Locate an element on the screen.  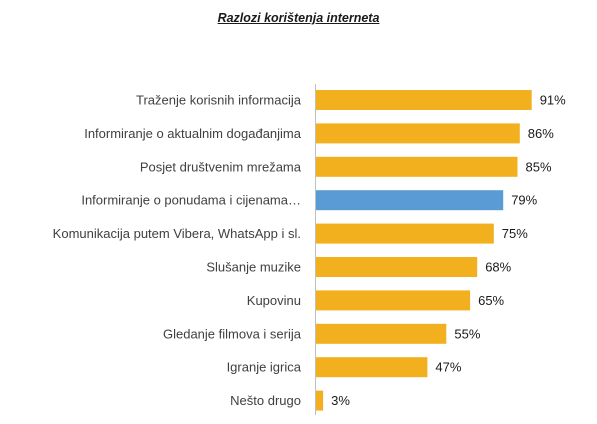
category-label: Igranje igrica is located at coordinates (264, 367).